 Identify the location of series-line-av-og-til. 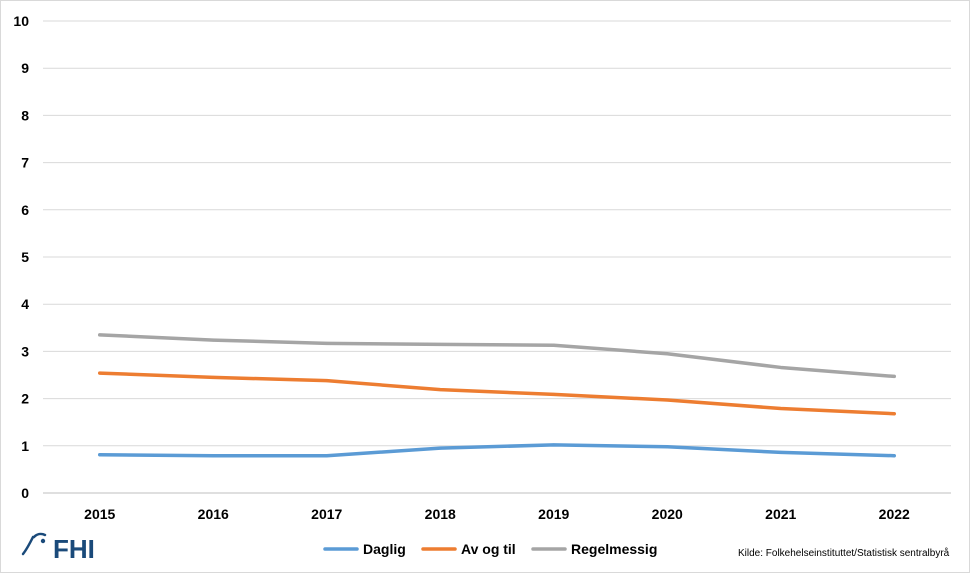
(497, 393).